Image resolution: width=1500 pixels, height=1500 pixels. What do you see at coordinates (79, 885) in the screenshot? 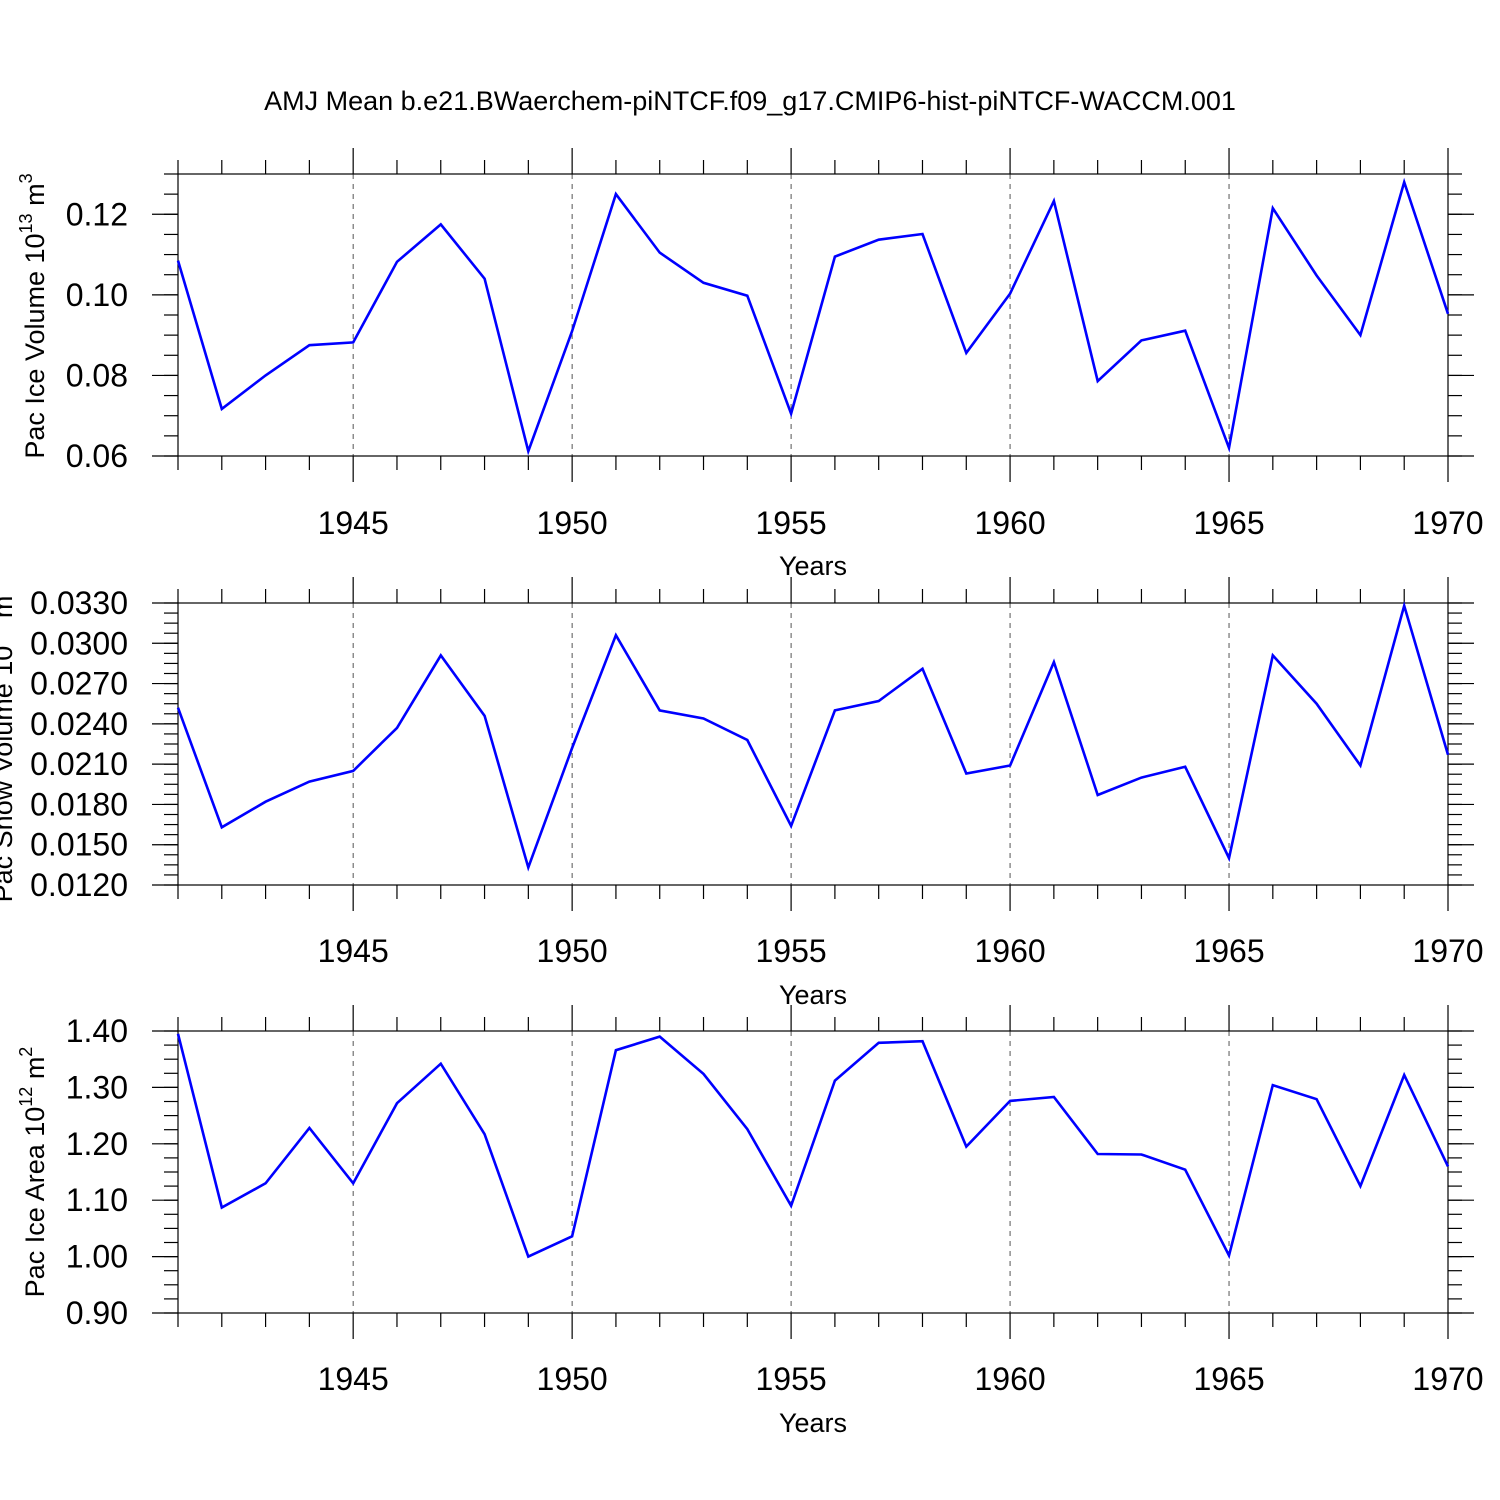
I see `y-tick-label: 0.0120` at bounding box center [79, 885].